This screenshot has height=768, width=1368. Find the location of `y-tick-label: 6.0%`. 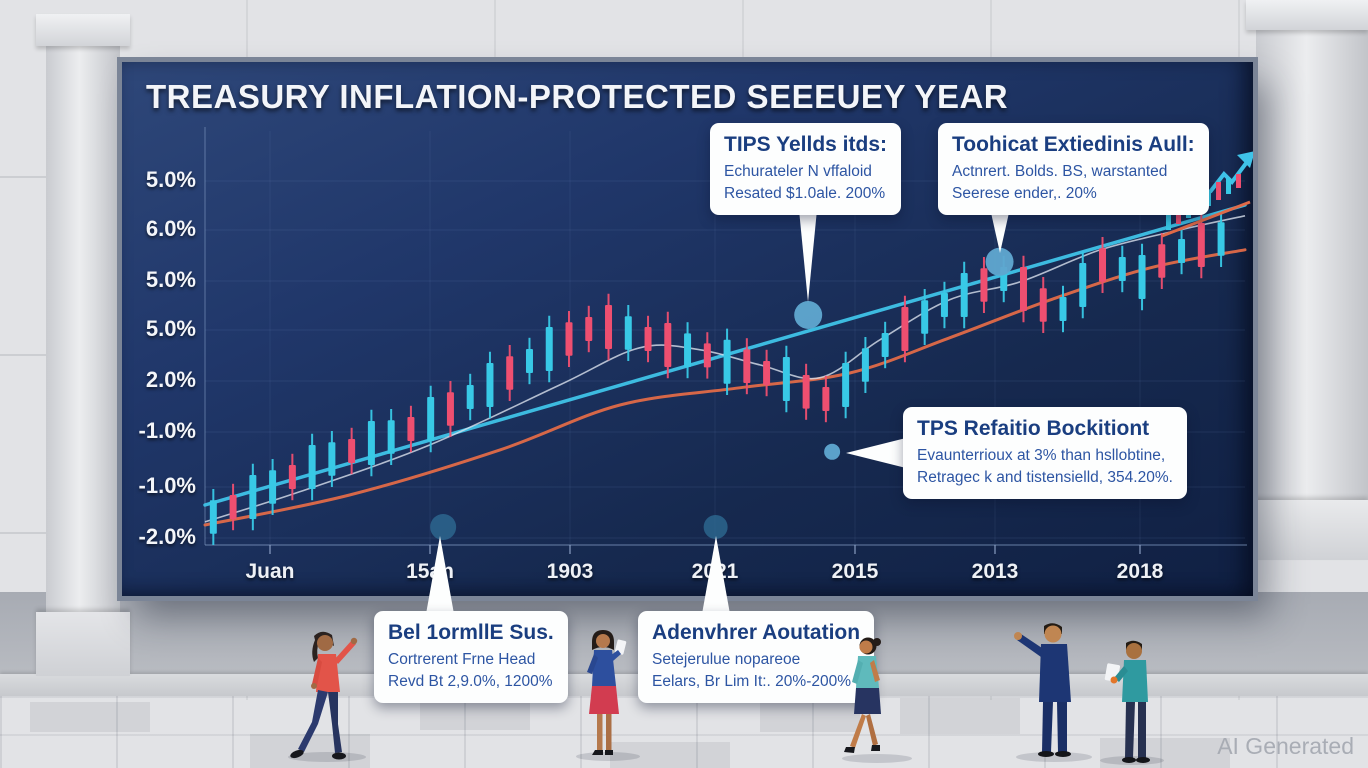

y-tick-label: 6.0% is located at coordinates (170, 228).